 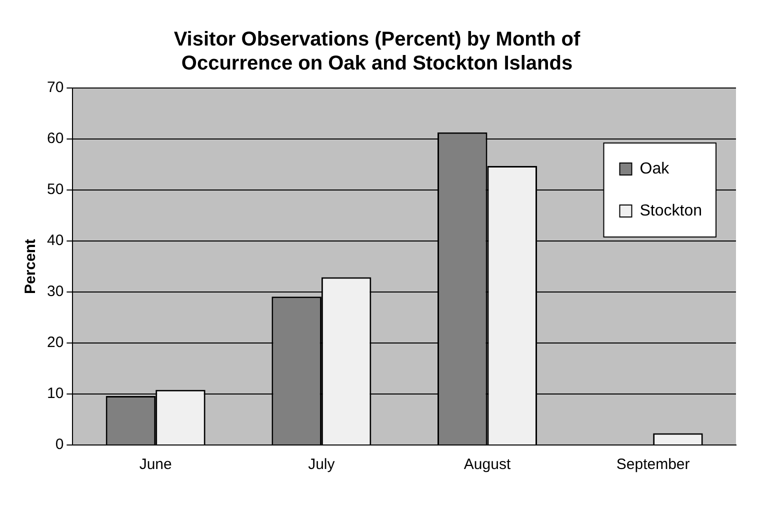 What do you see at coordinates (55, 343) in the screenshot?
I see `y-tick-label: 20` at bounding box center [55, 343].